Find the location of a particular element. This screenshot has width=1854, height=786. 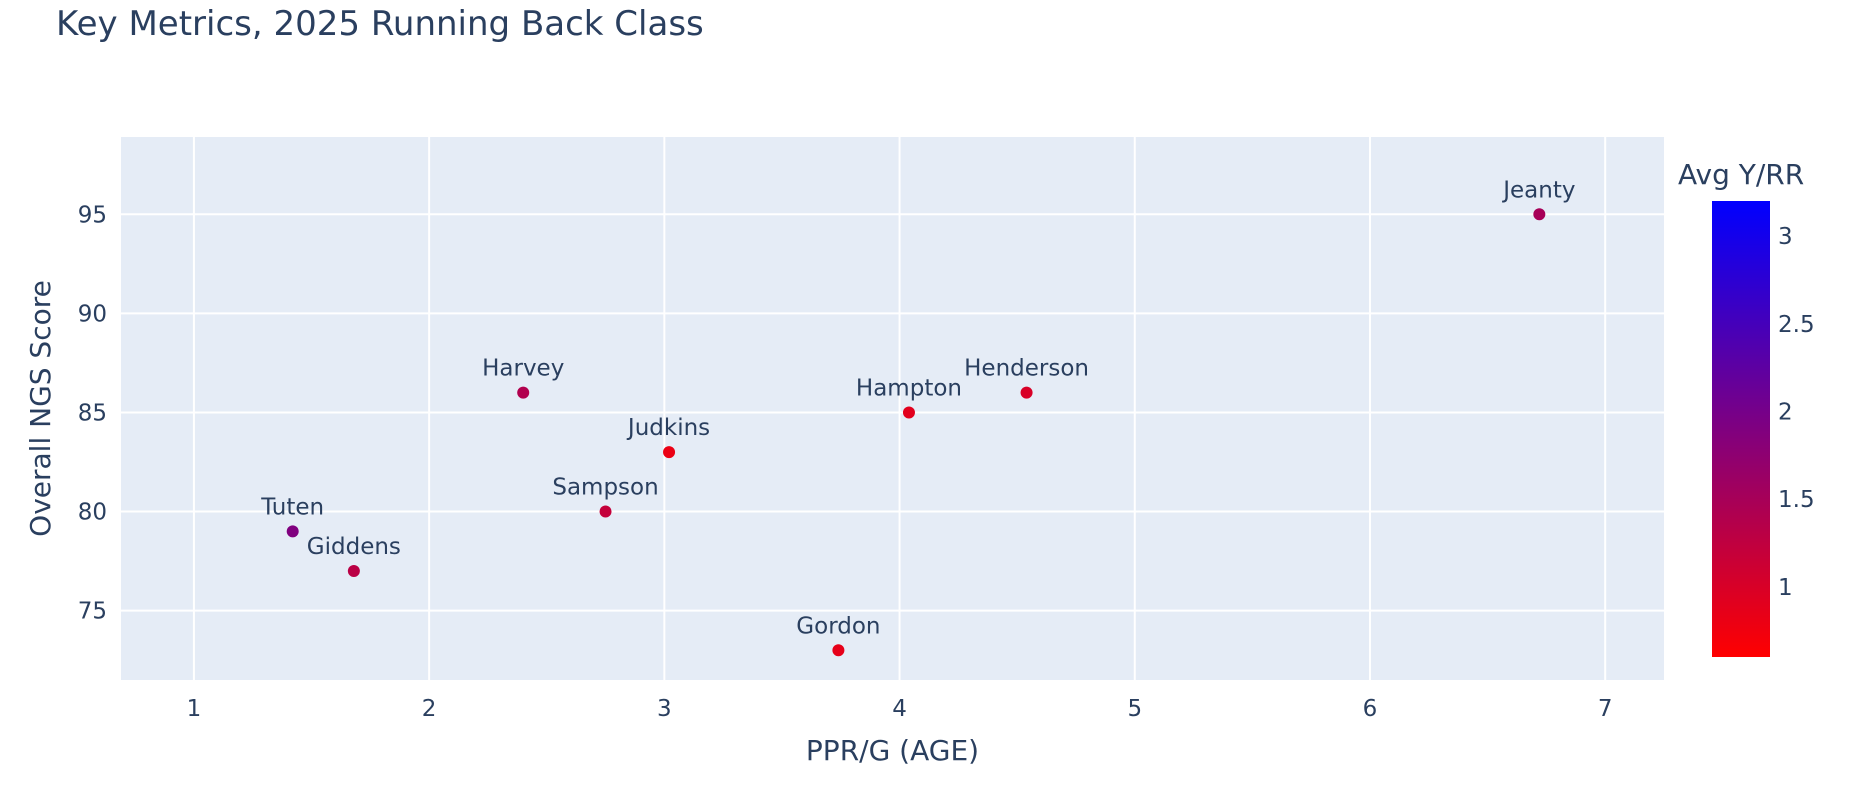

x-tick-label: 5 is located at coordinates (1134, 709).